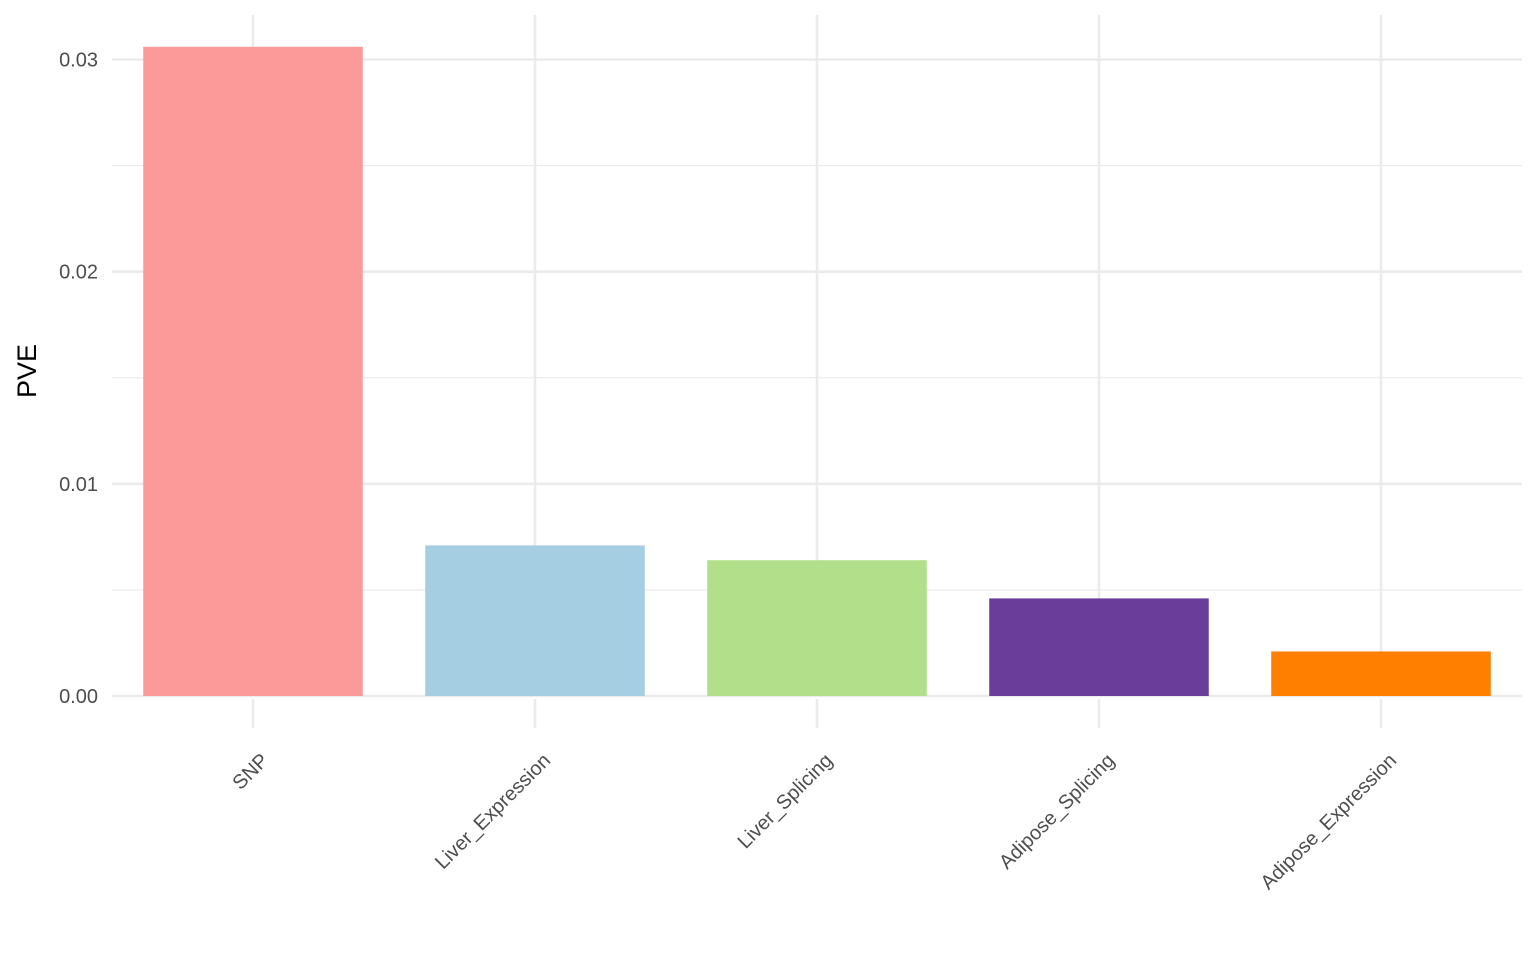  What do you see at coordinates (78, 697) in the screenshot?
I see `y-tick-label: 0.00` at bounding box center [78, 697].